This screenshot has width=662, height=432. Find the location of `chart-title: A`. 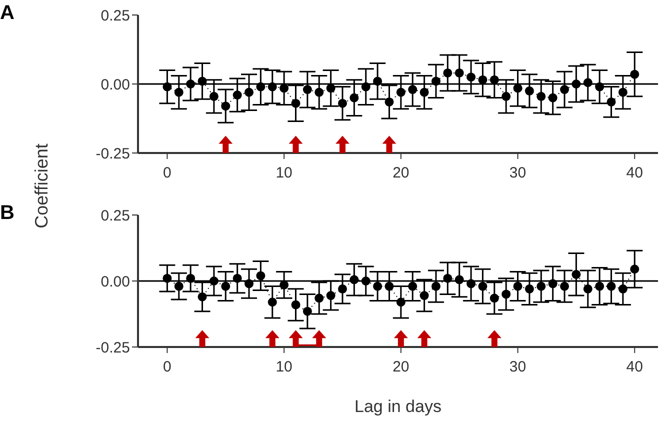

chart-title: A is located at coordinates (7, 13).